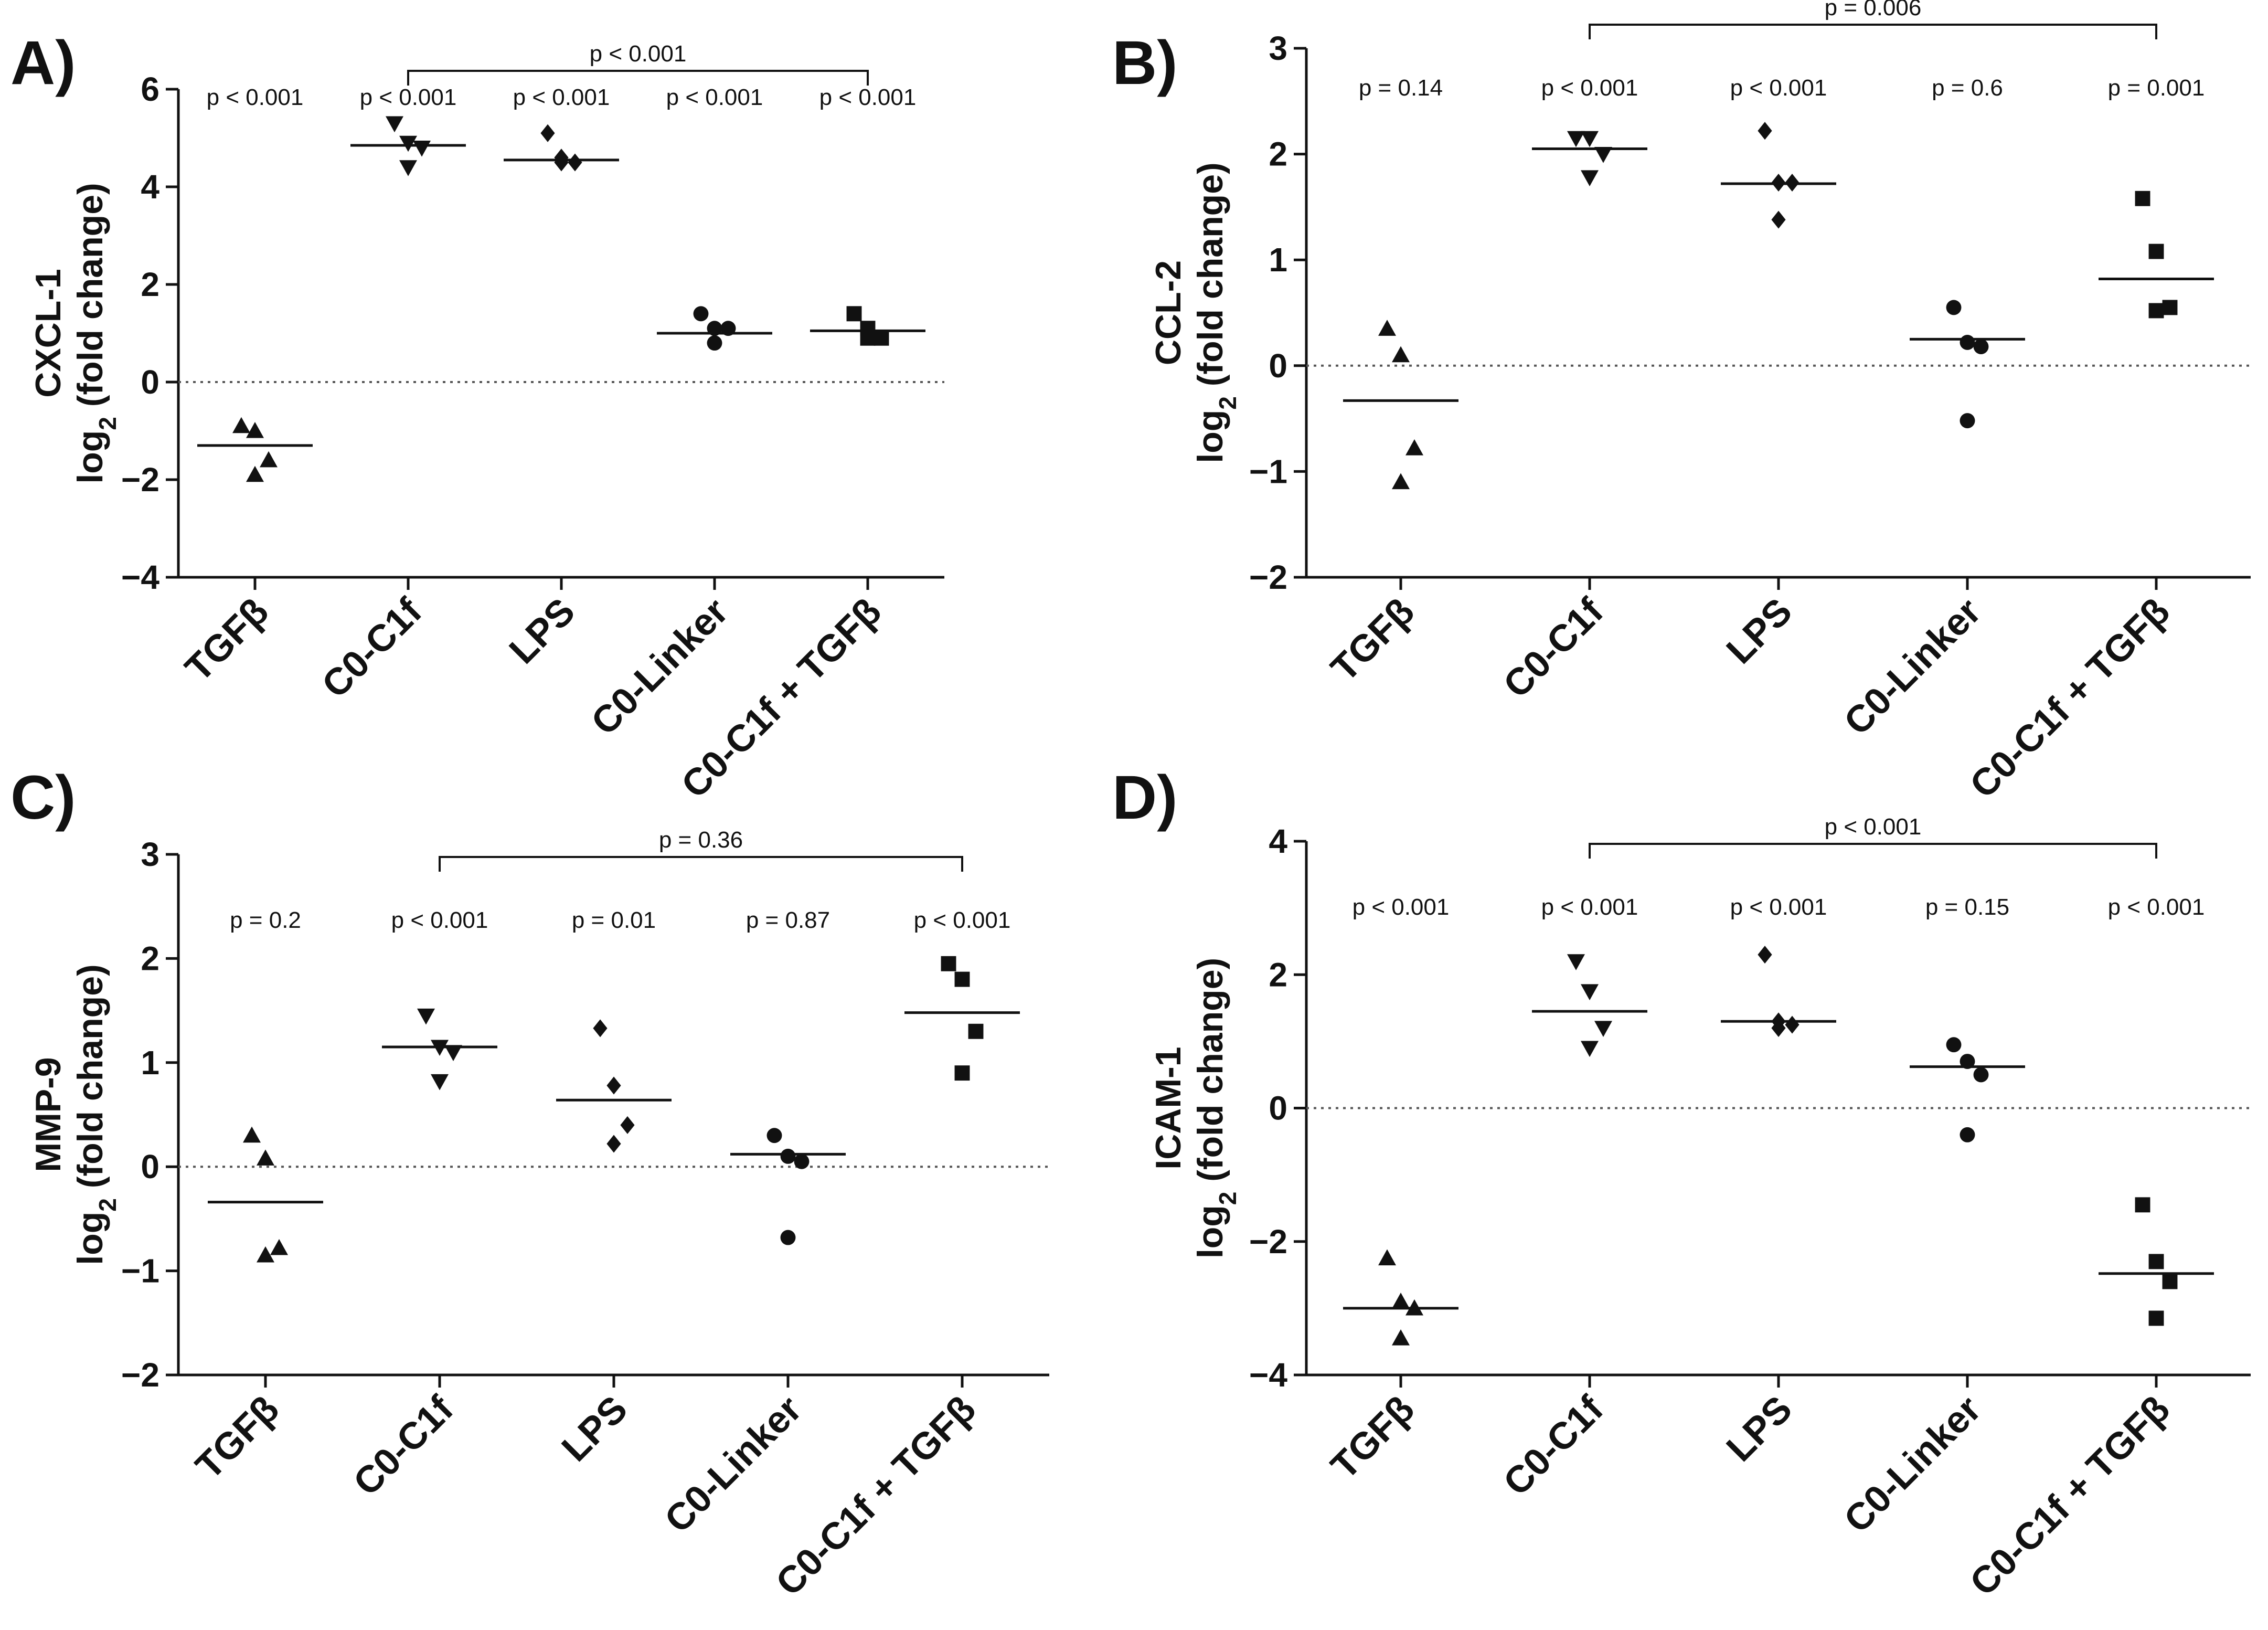  What do you see at coordinates (48, 1115) in the screenshot?
I see `y-axis-label-gene: MMP-9` at bounding box center [48, 1115].